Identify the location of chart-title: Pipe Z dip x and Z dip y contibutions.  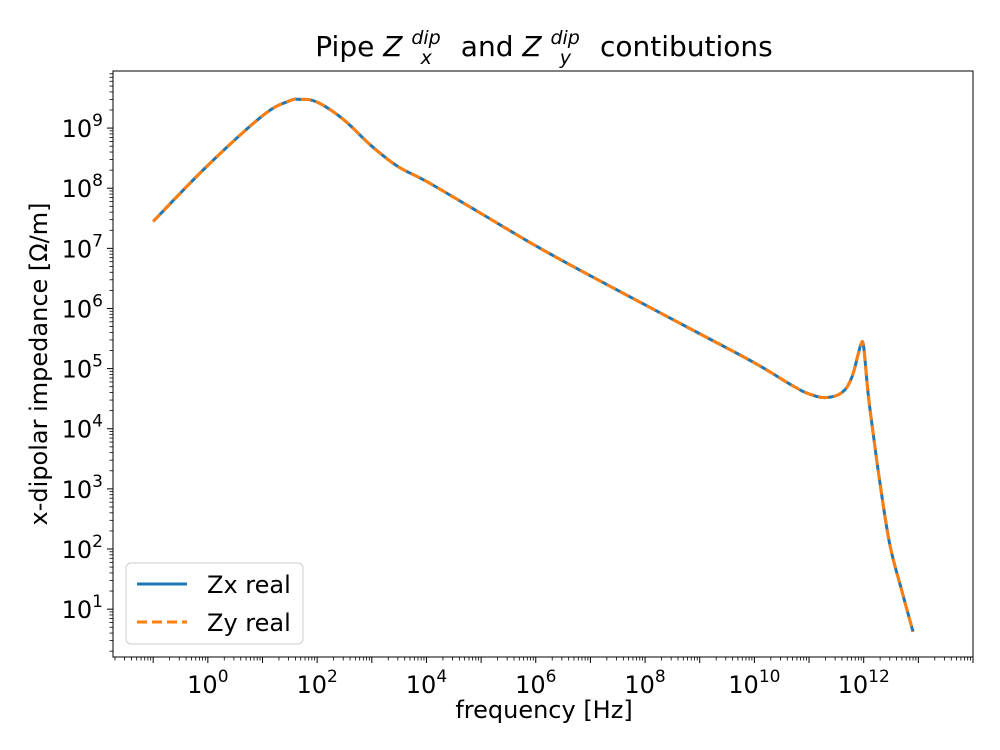
(543, 44).